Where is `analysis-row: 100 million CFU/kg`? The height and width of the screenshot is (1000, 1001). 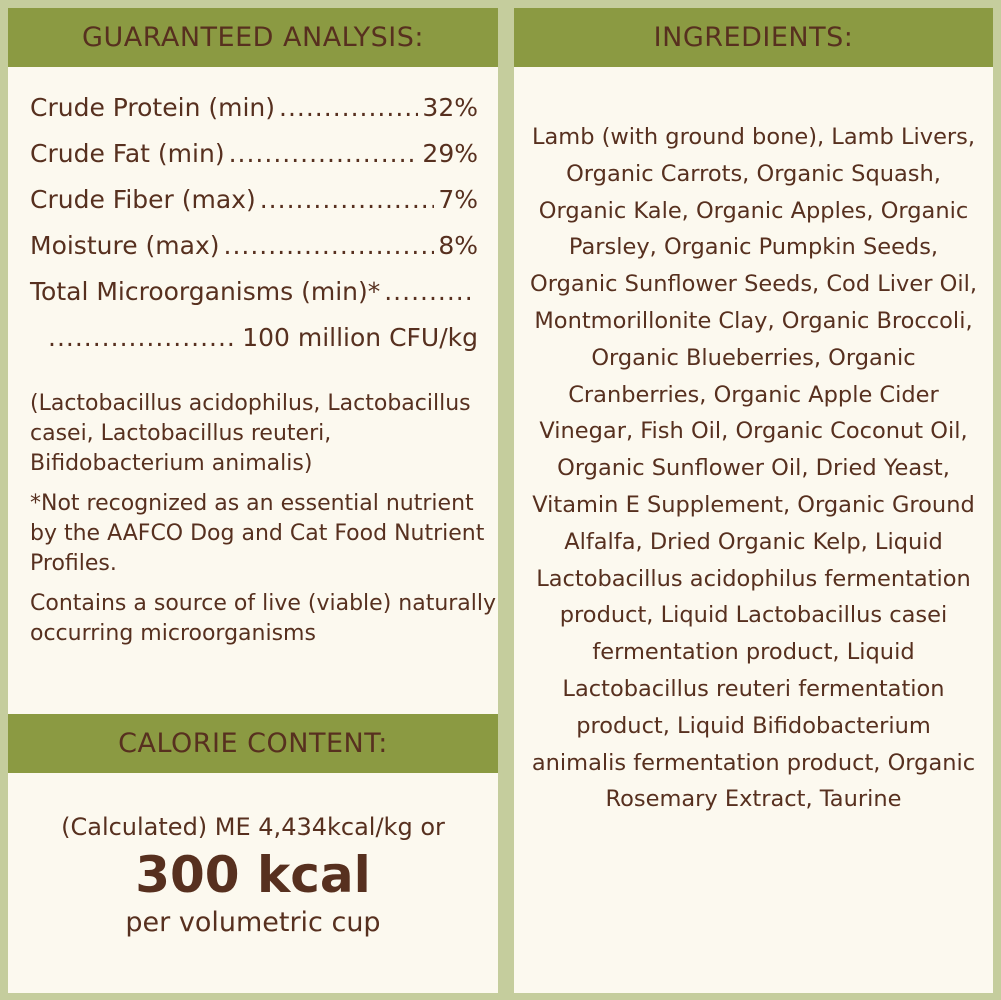 analysis-row: 100 million CFU/kg is located at coordinates (254, 346).